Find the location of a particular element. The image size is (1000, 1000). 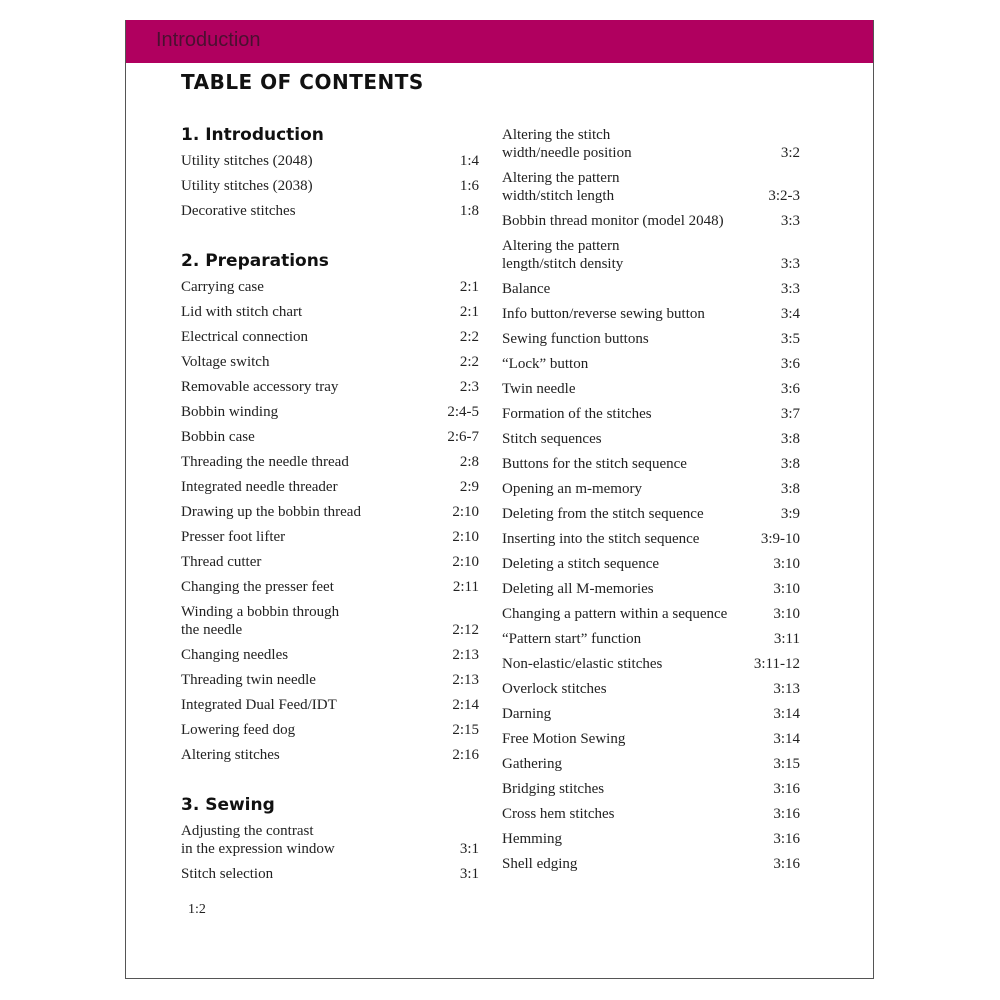

toc-entry: Deleting from the stitch sequence 3:9 is located at coordinates (651, 513).